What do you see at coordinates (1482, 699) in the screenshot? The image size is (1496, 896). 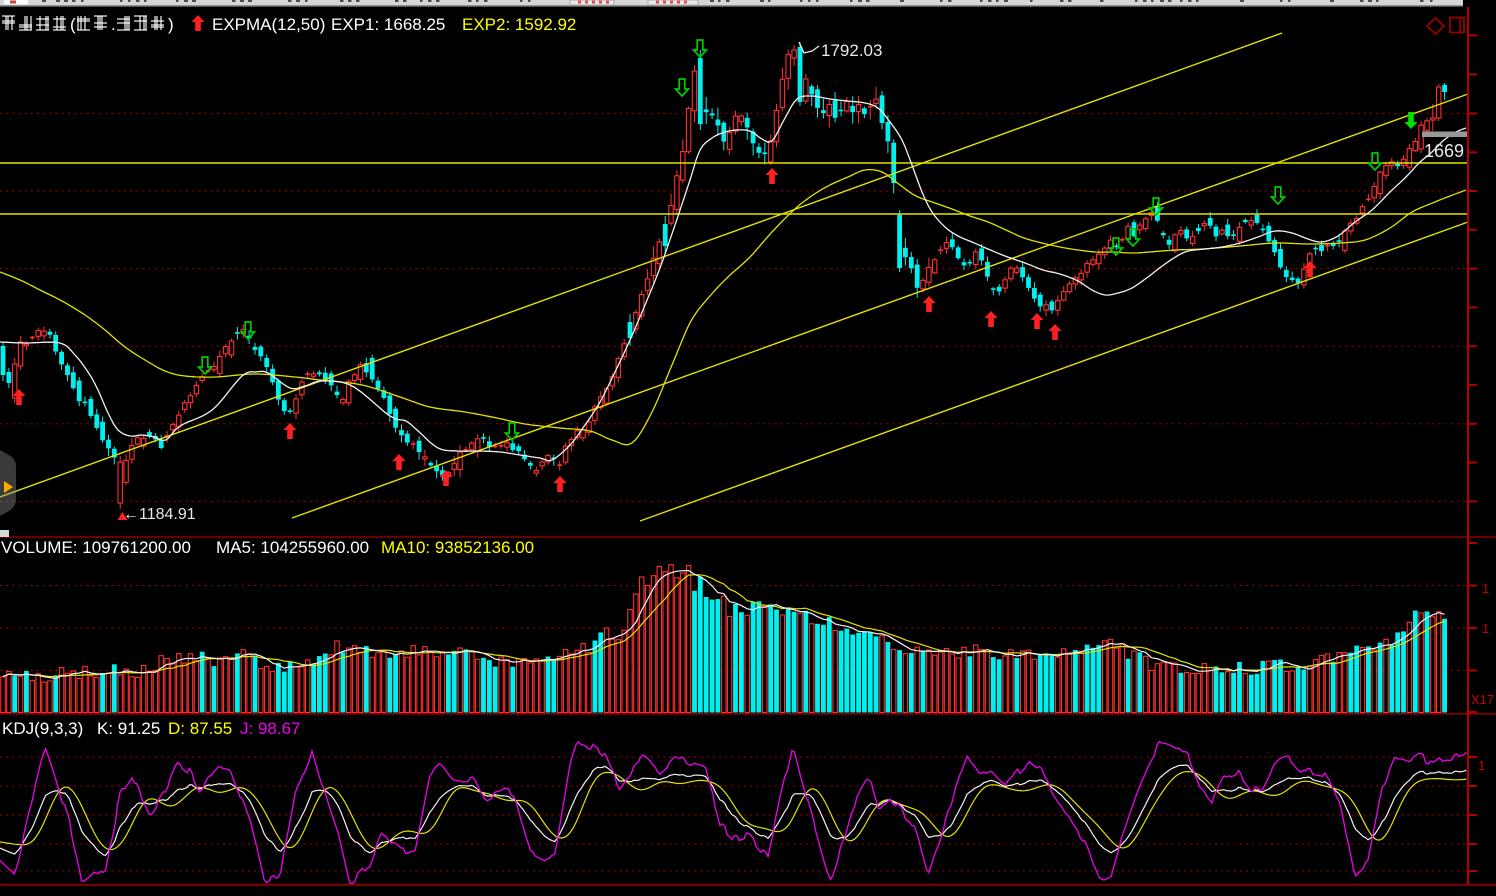 I see `svg-text: X17` at bounding box center [1482, 699].